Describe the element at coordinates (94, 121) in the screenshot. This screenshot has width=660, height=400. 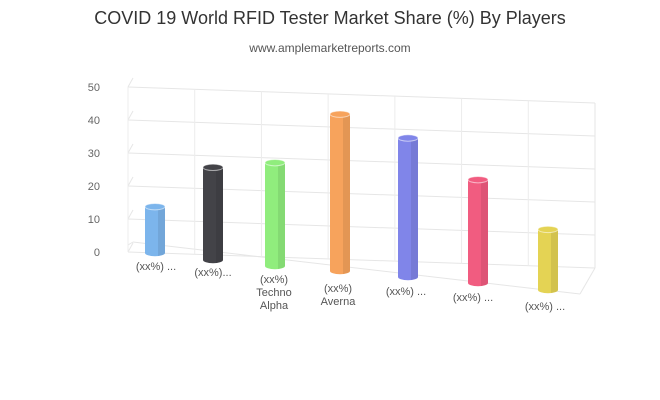
I see `y-tick-label: 40` at that location.